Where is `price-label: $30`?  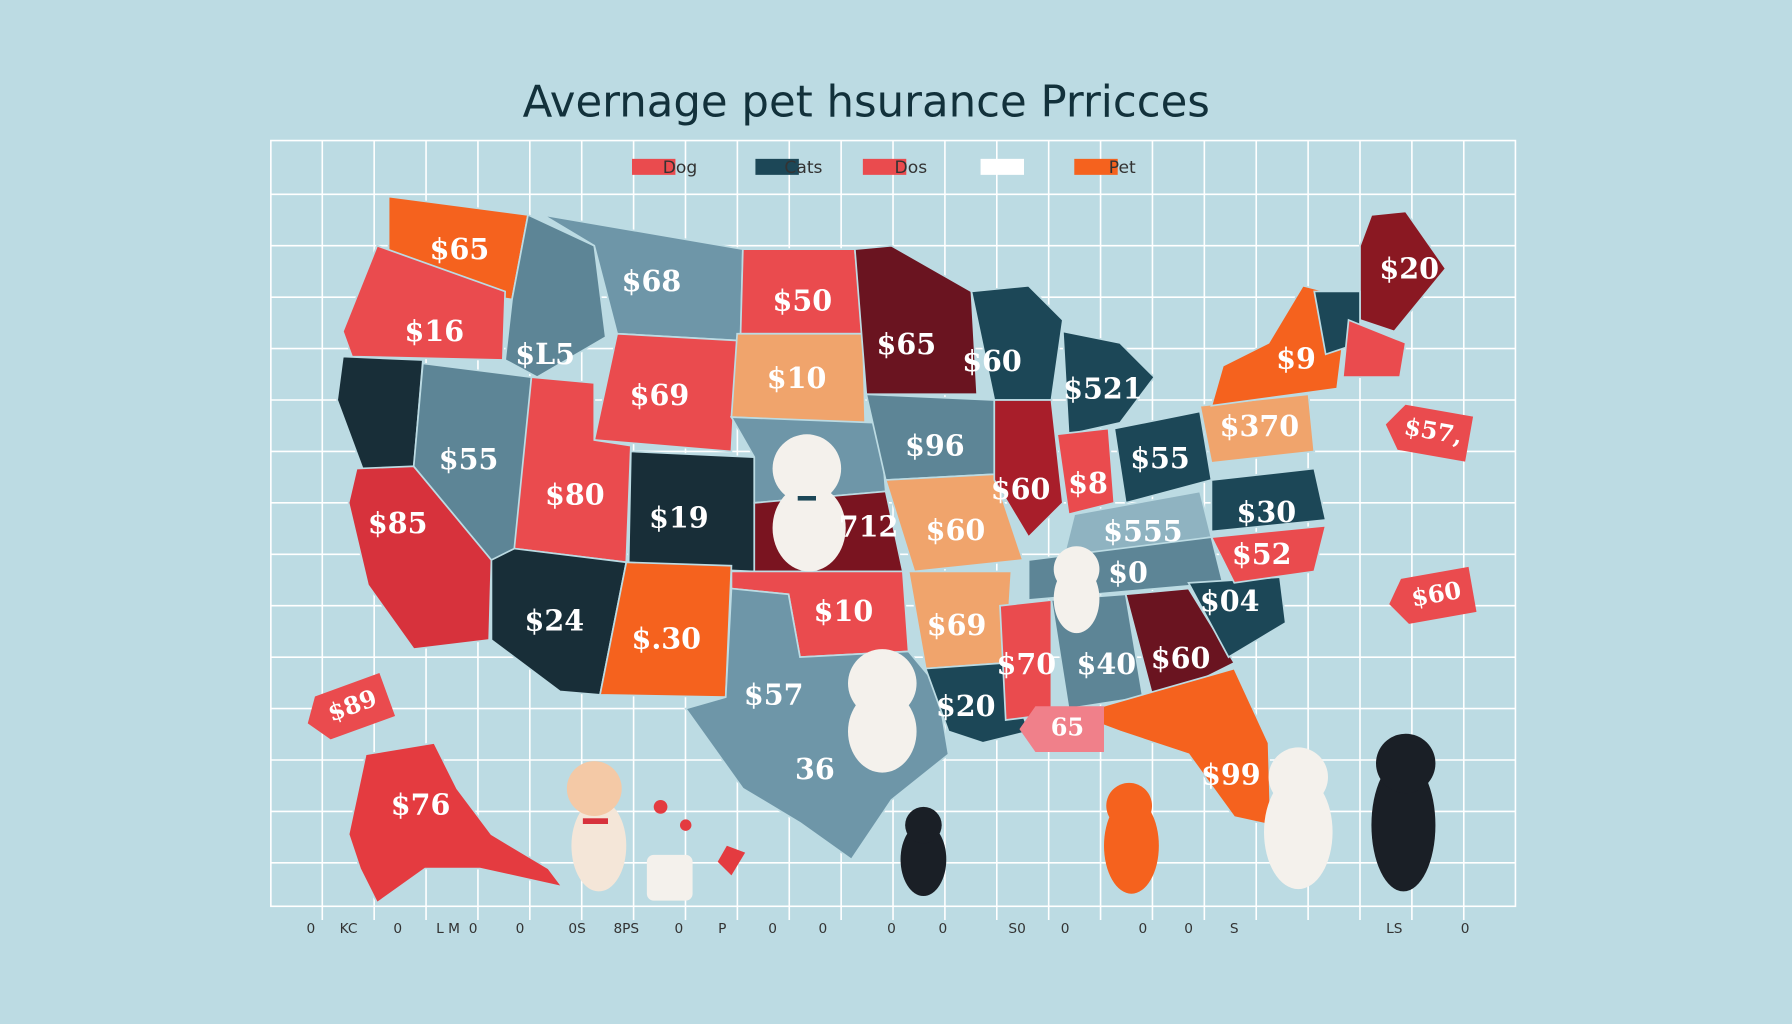
price-label: $30 is located at coordinates (1266, 512).